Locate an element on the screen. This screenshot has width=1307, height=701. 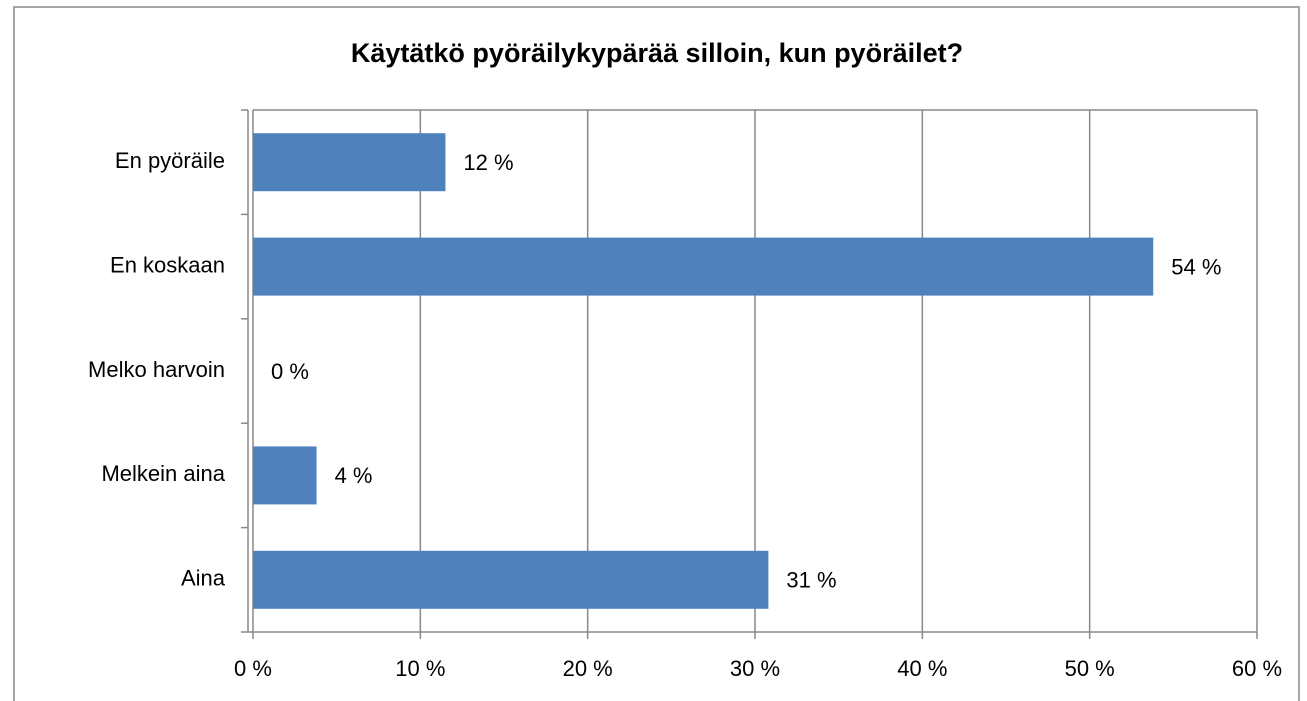
y-tick-label: Melkein aina is located at coordinates (163, 473).